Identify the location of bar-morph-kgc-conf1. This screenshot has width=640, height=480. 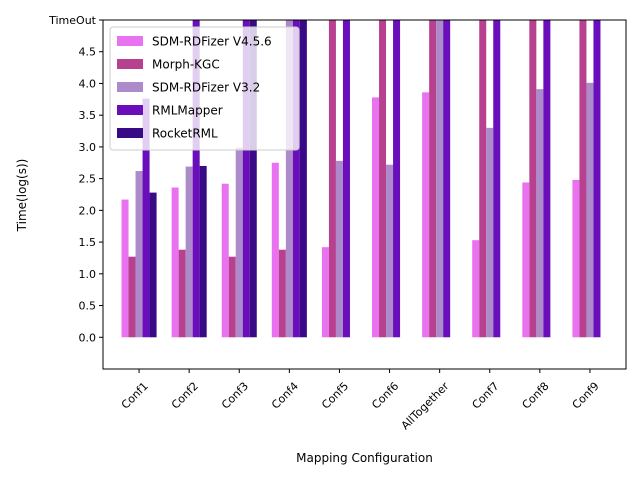
(132, 297).